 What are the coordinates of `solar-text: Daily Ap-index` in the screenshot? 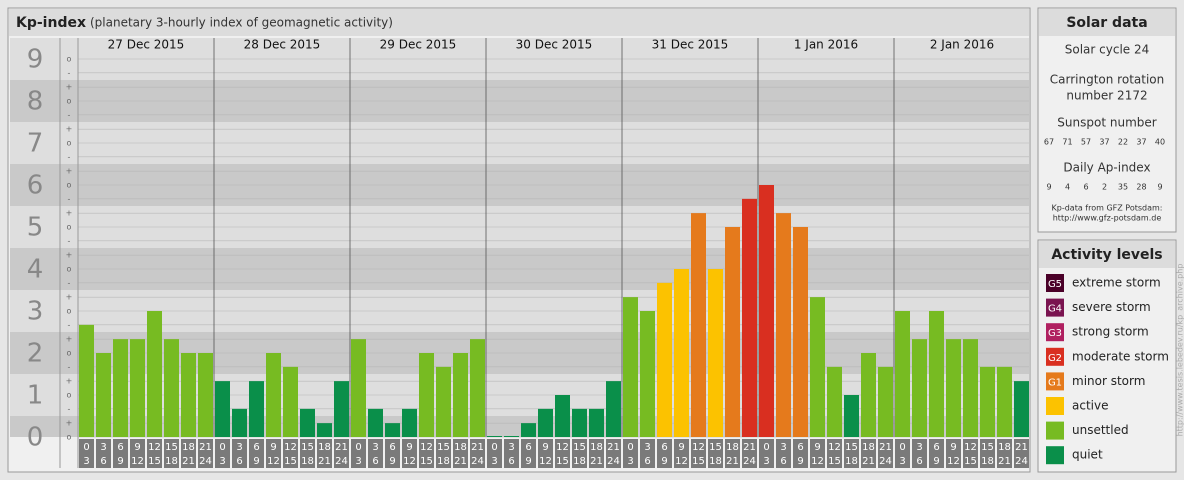 It's located at (1106, 168).